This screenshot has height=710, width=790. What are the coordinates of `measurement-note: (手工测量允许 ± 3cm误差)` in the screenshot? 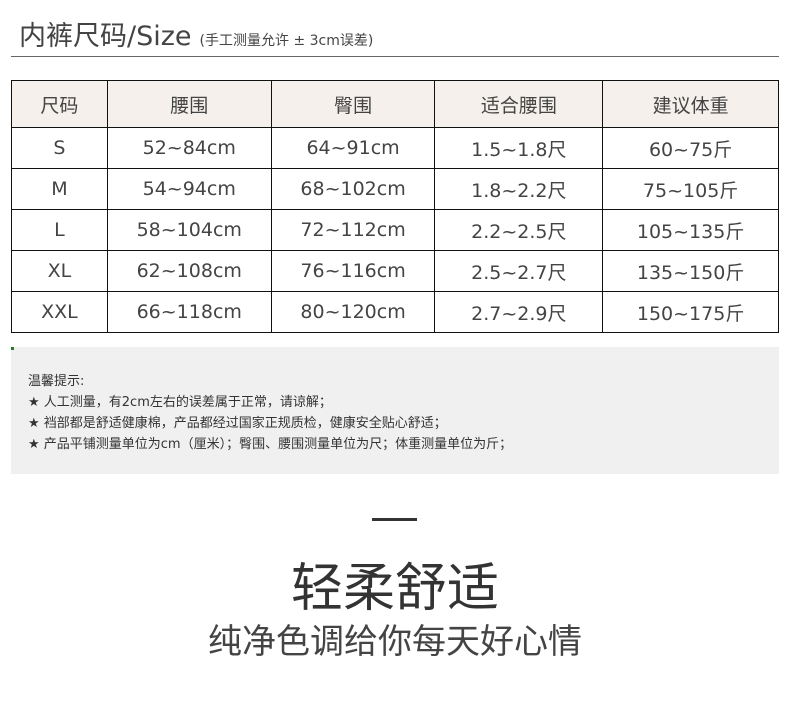 It's located at (286, 41).